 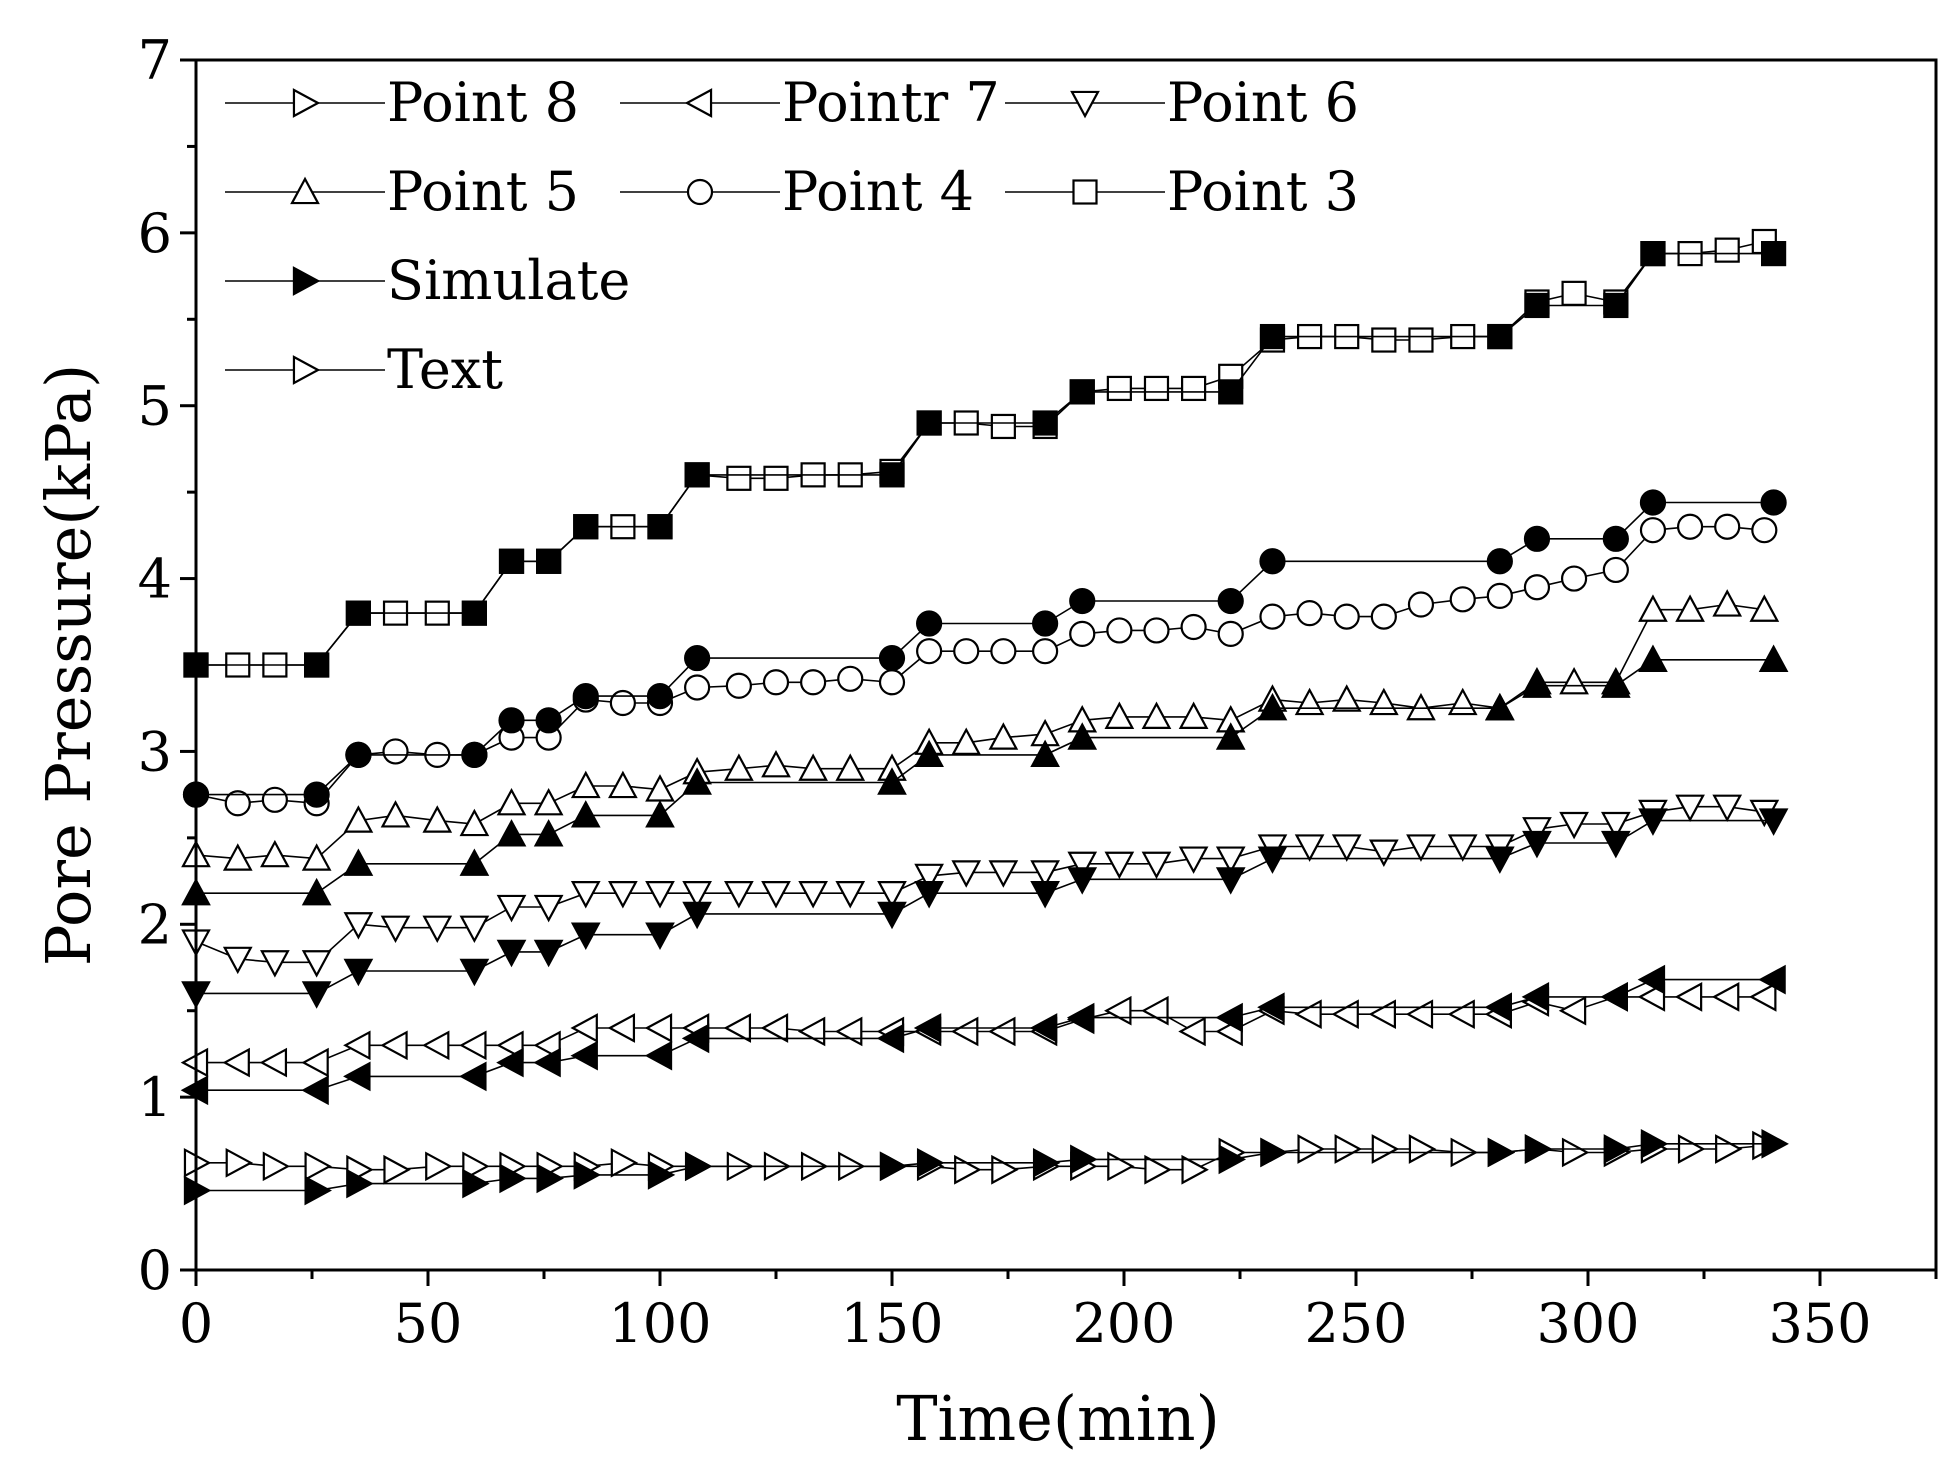 What do you see at coordinates (196, 1323) in the screenshot?
I see `x-tick-label: 0` at bounding box center [196, 1323].